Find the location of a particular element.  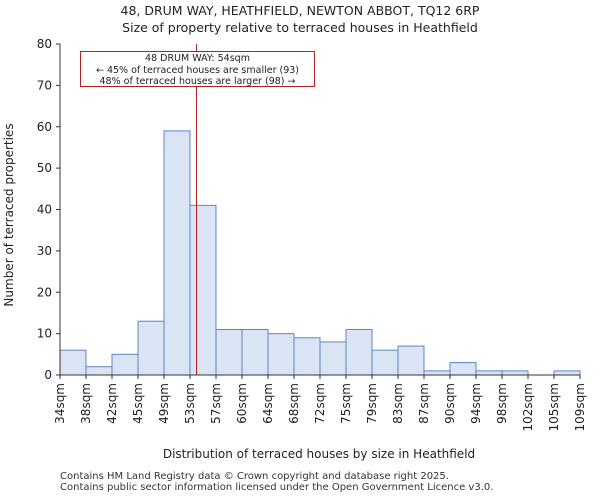

bar-49sqm is located at coordinates (177, 253).